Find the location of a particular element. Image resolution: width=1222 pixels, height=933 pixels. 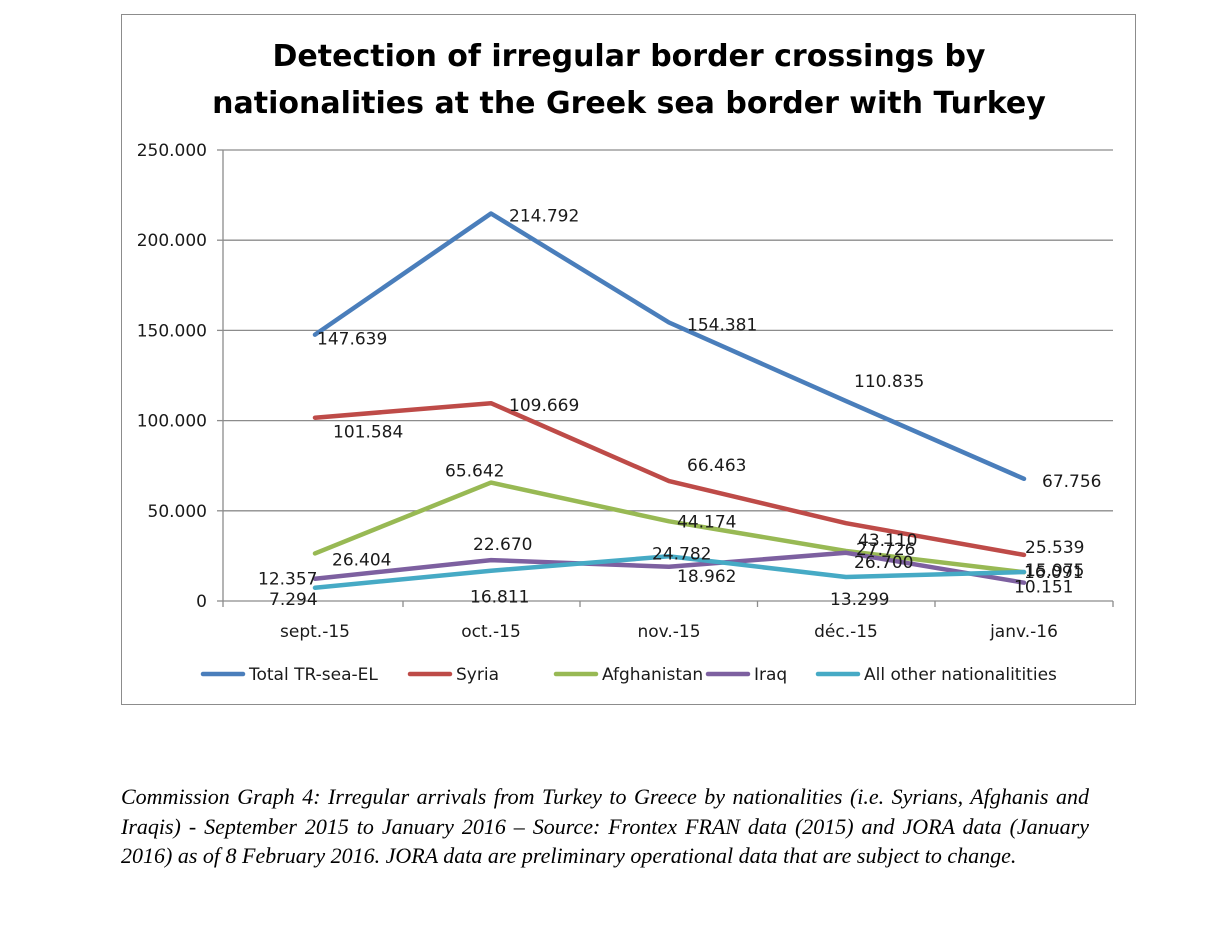

x-tick-label: déc.-15 is located at coordinates (846, 632).